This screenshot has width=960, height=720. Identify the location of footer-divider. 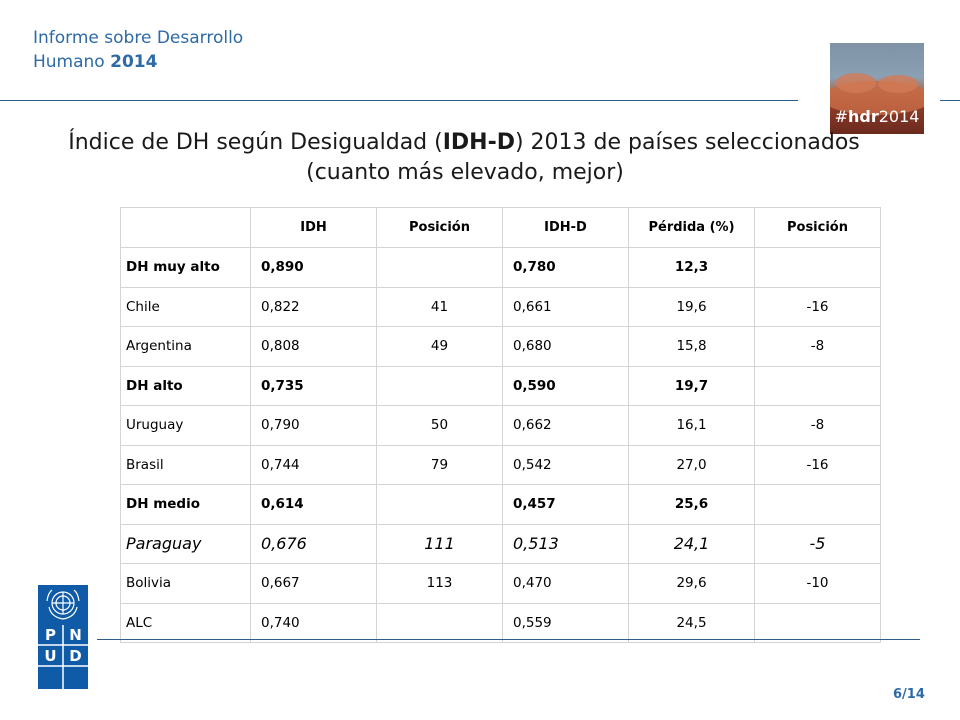
(508, 639).